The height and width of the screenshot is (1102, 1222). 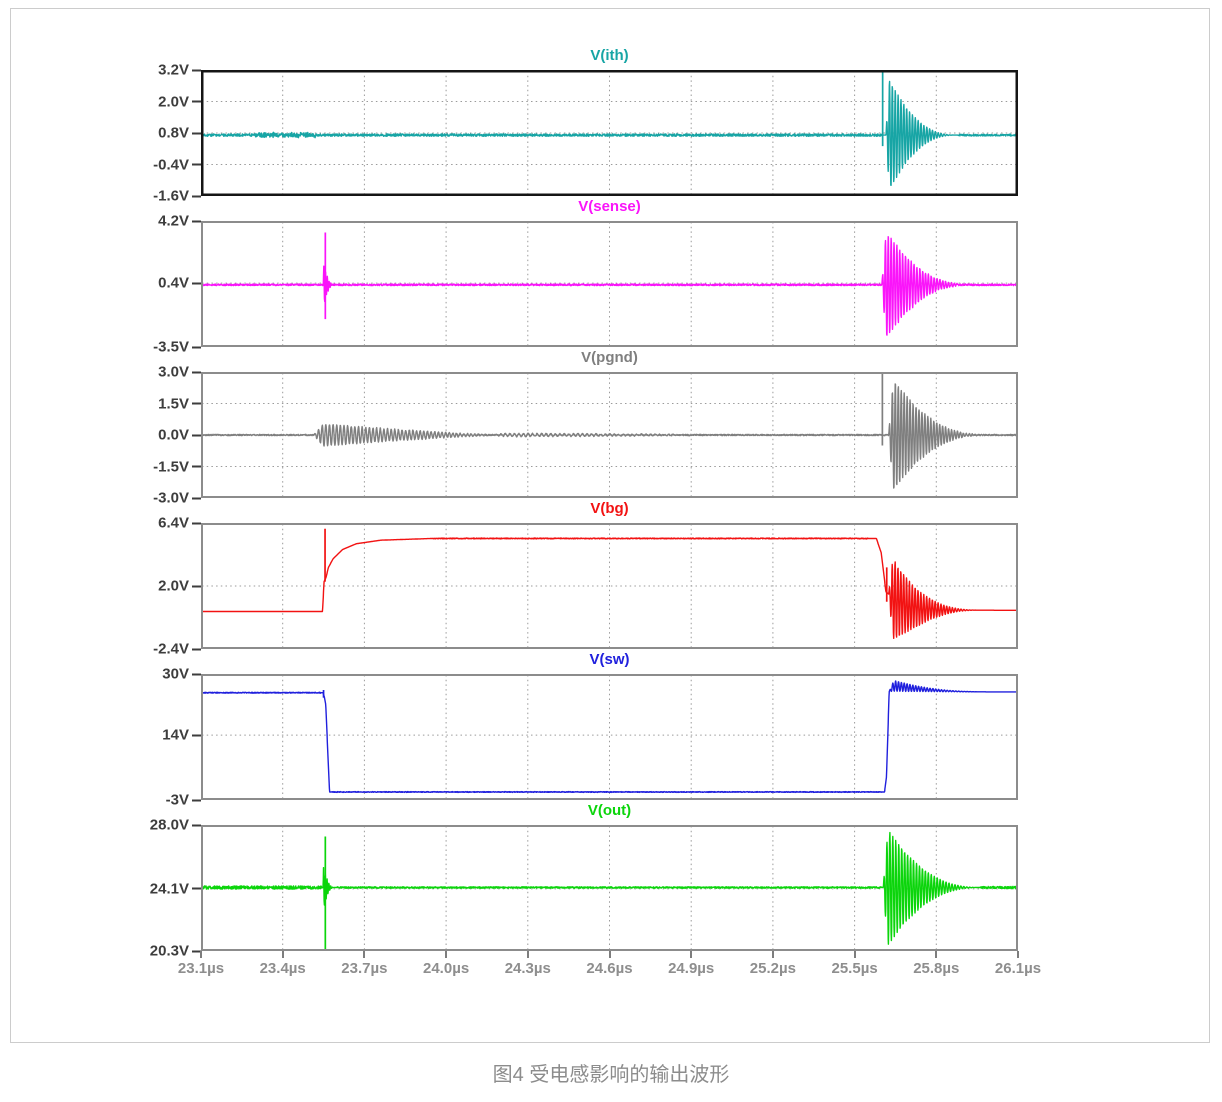 What do you see at coordinates (173, 435) in the screenshot?
I see `y-tick-text: 0.0V` at bounding box center [173, 435].